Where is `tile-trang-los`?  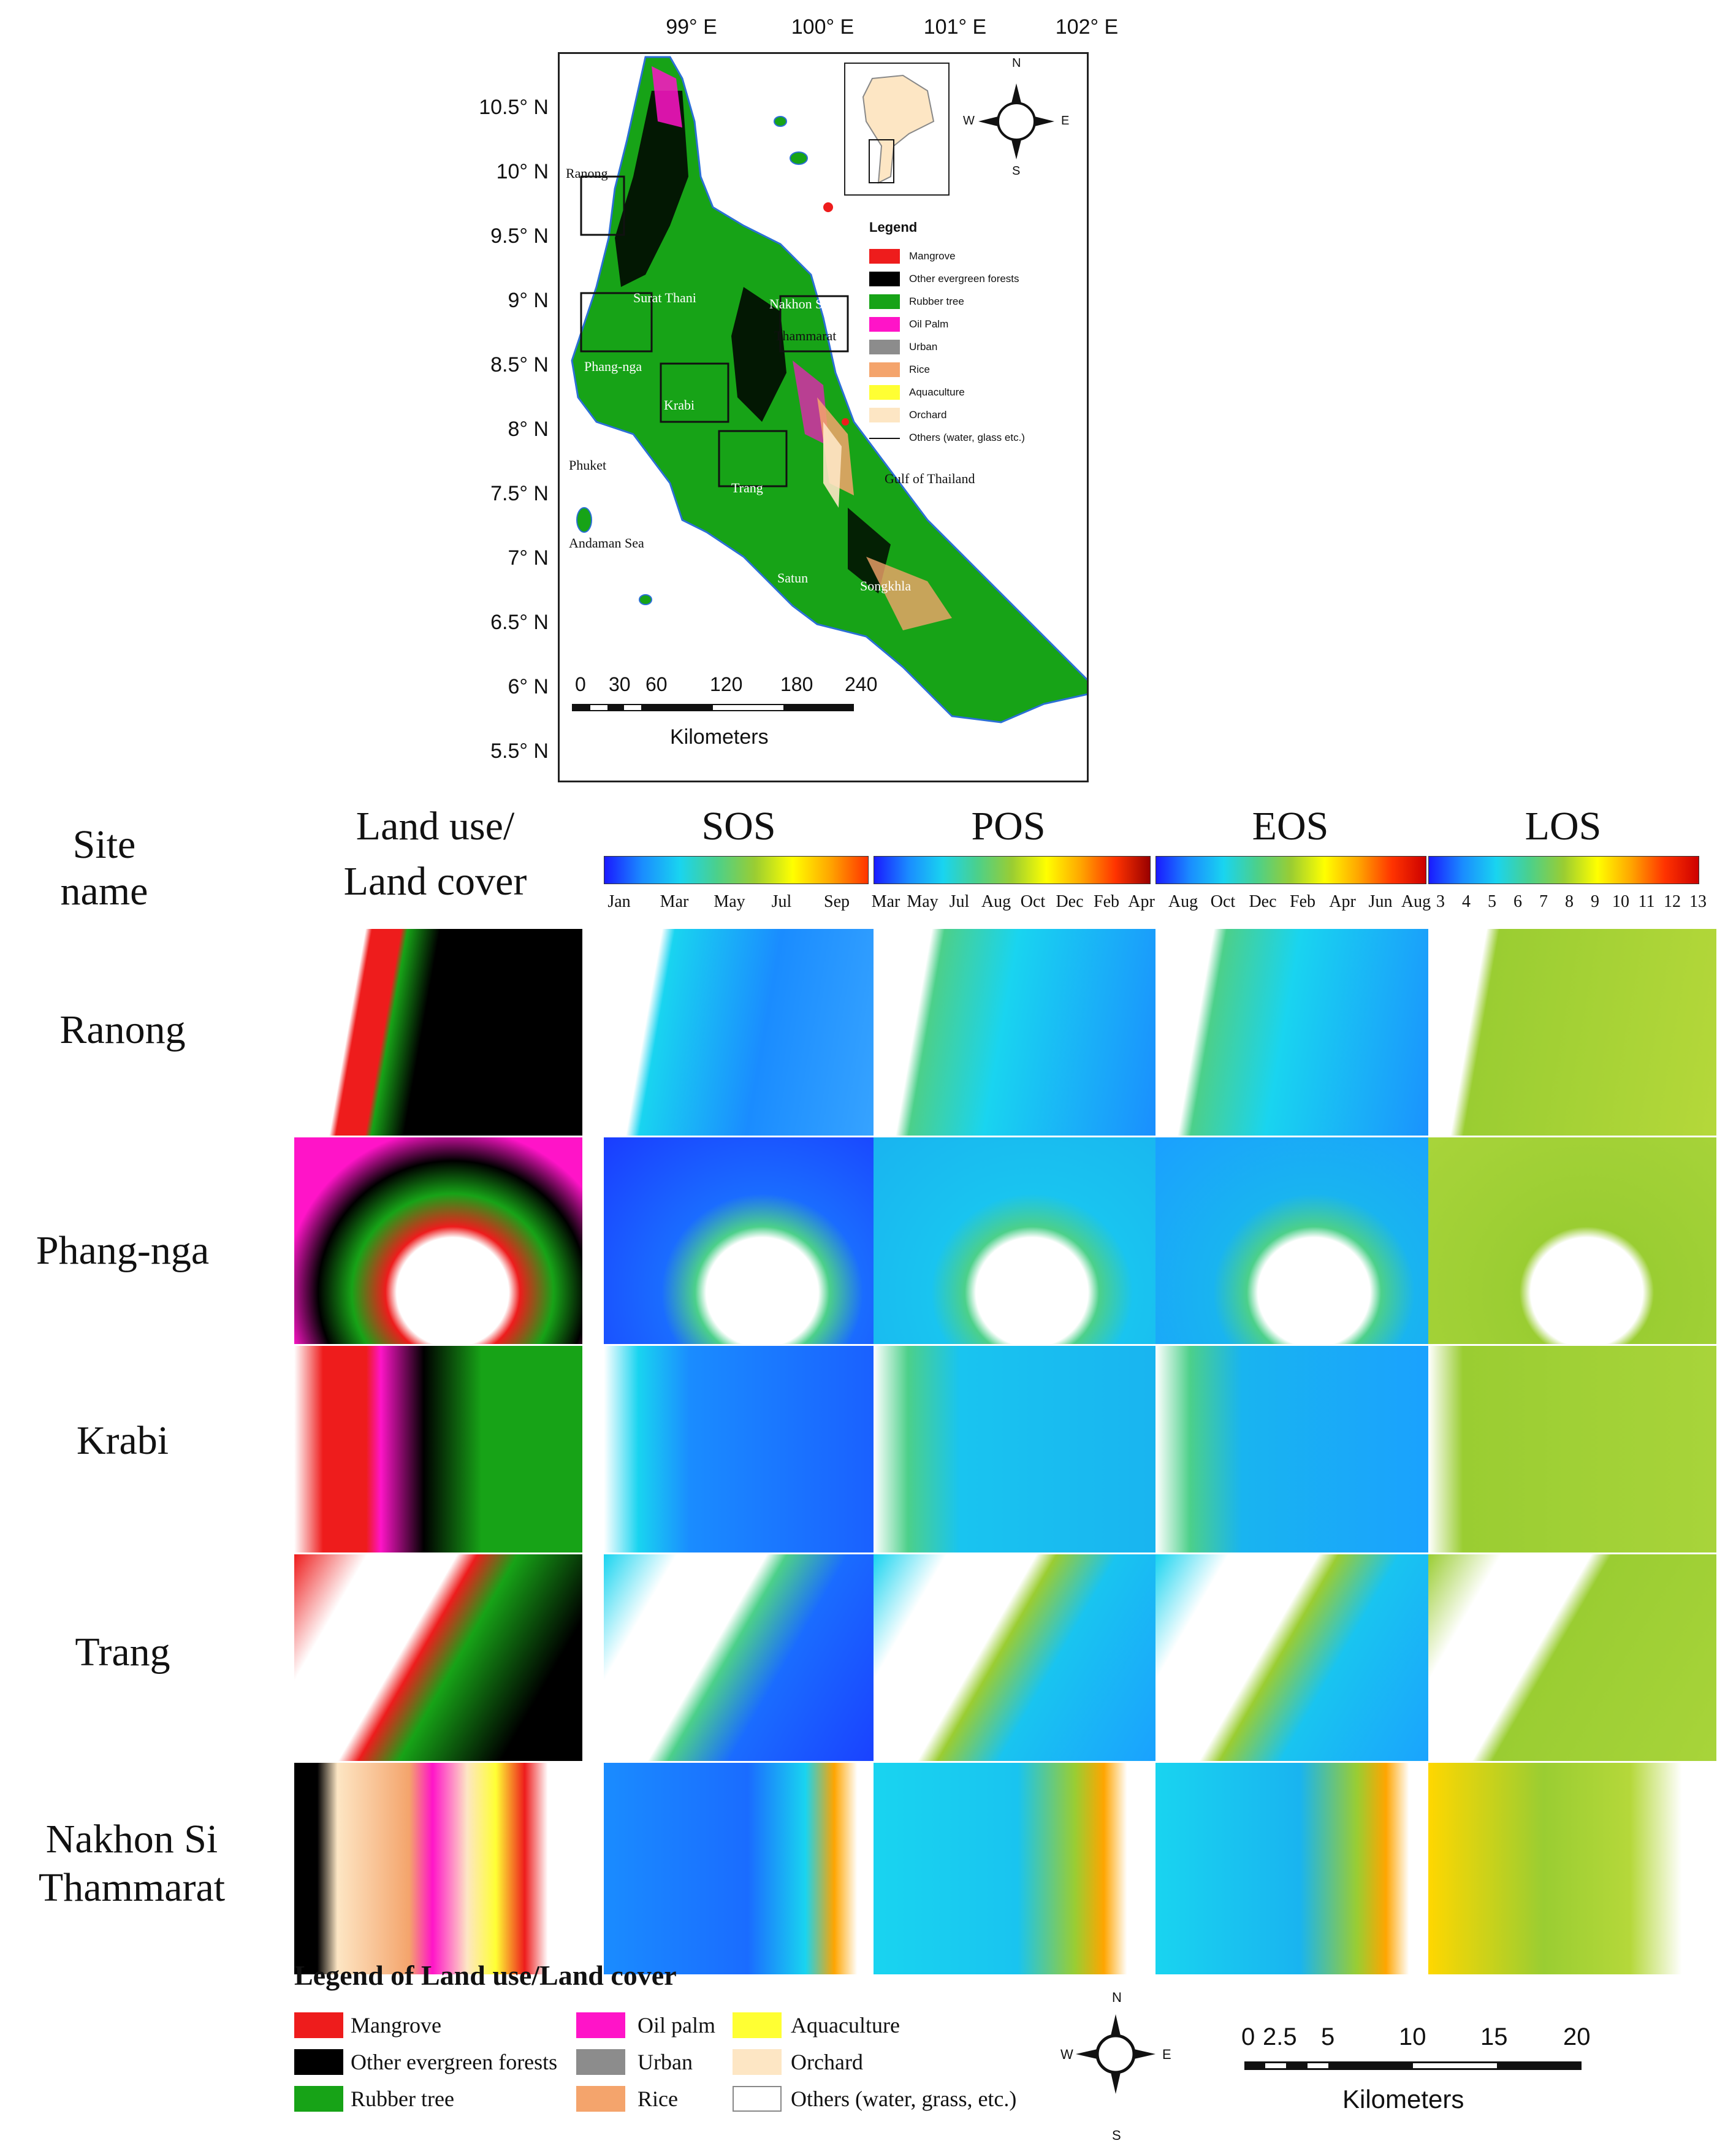
tile-trang-los is located at coordinates (1572, 1657).